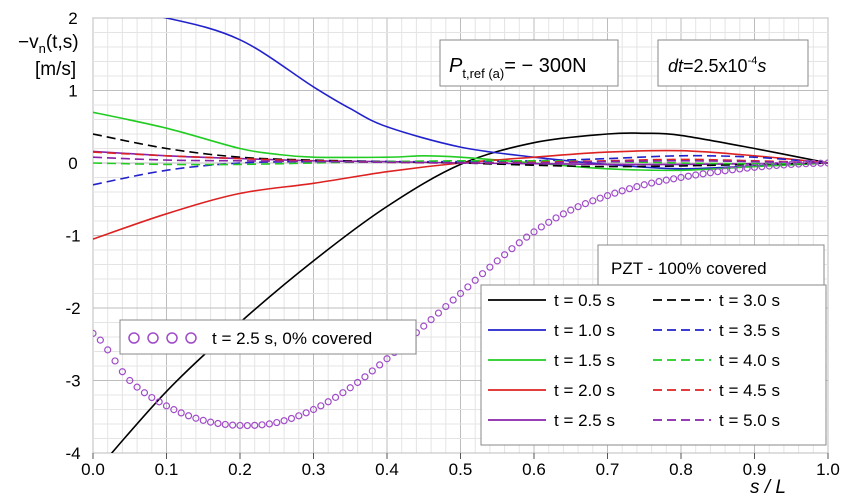  I want to click on y-tick-label: -1, so click(72, 236).